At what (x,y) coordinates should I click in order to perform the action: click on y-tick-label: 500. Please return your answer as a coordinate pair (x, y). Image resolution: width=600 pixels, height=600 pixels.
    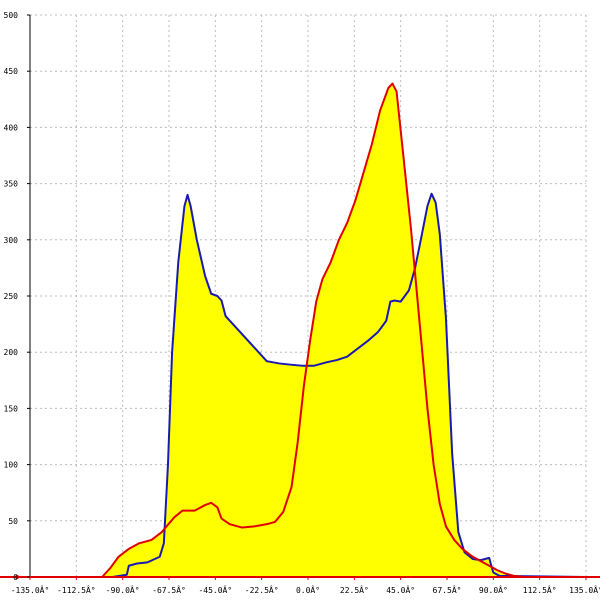
    Looking at the image, I should click on (11, 15).